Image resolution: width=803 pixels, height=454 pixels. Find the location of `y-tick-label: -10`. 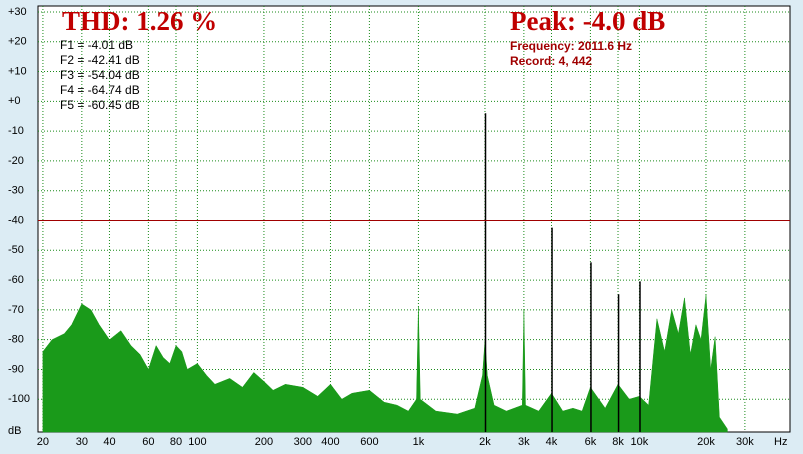

y-tick-label: -10 is located at coordinates (16, 131).